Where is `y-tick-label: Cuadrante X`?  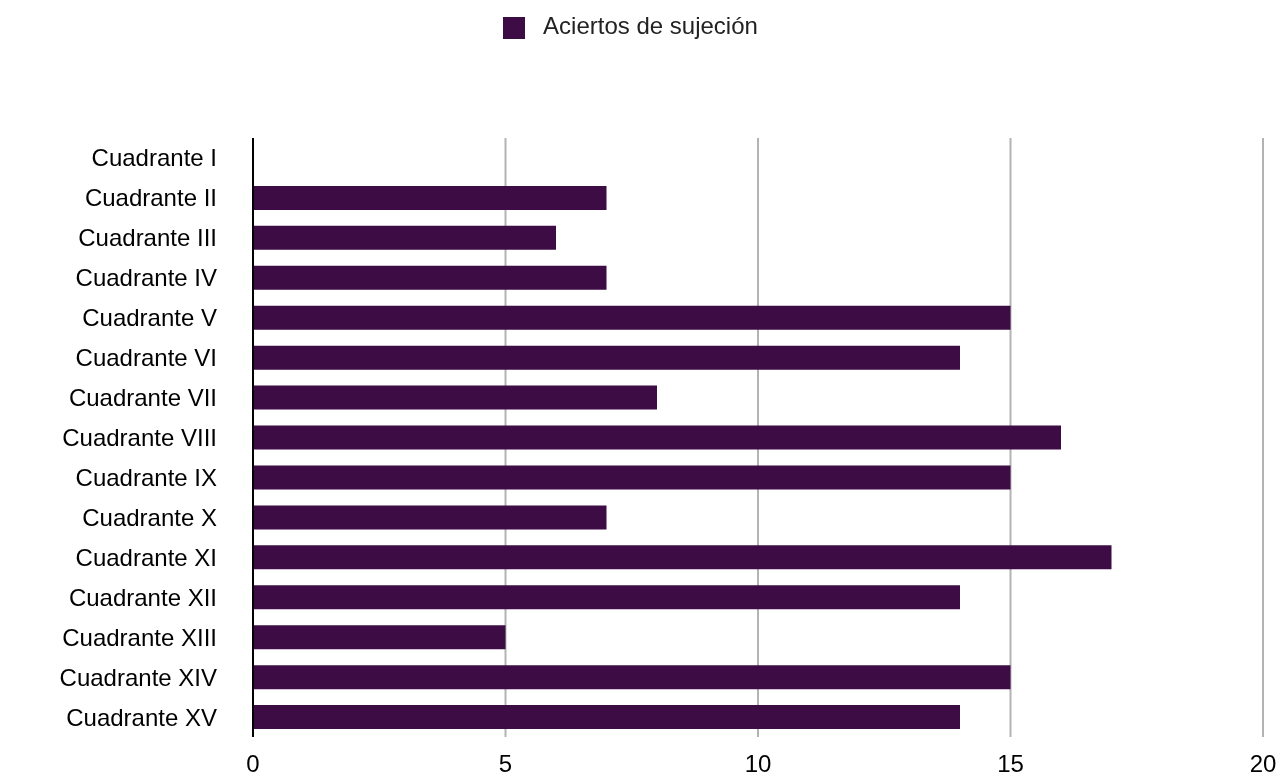
y-tick-label: Cuadrante X is located at coordinates (149, 517).